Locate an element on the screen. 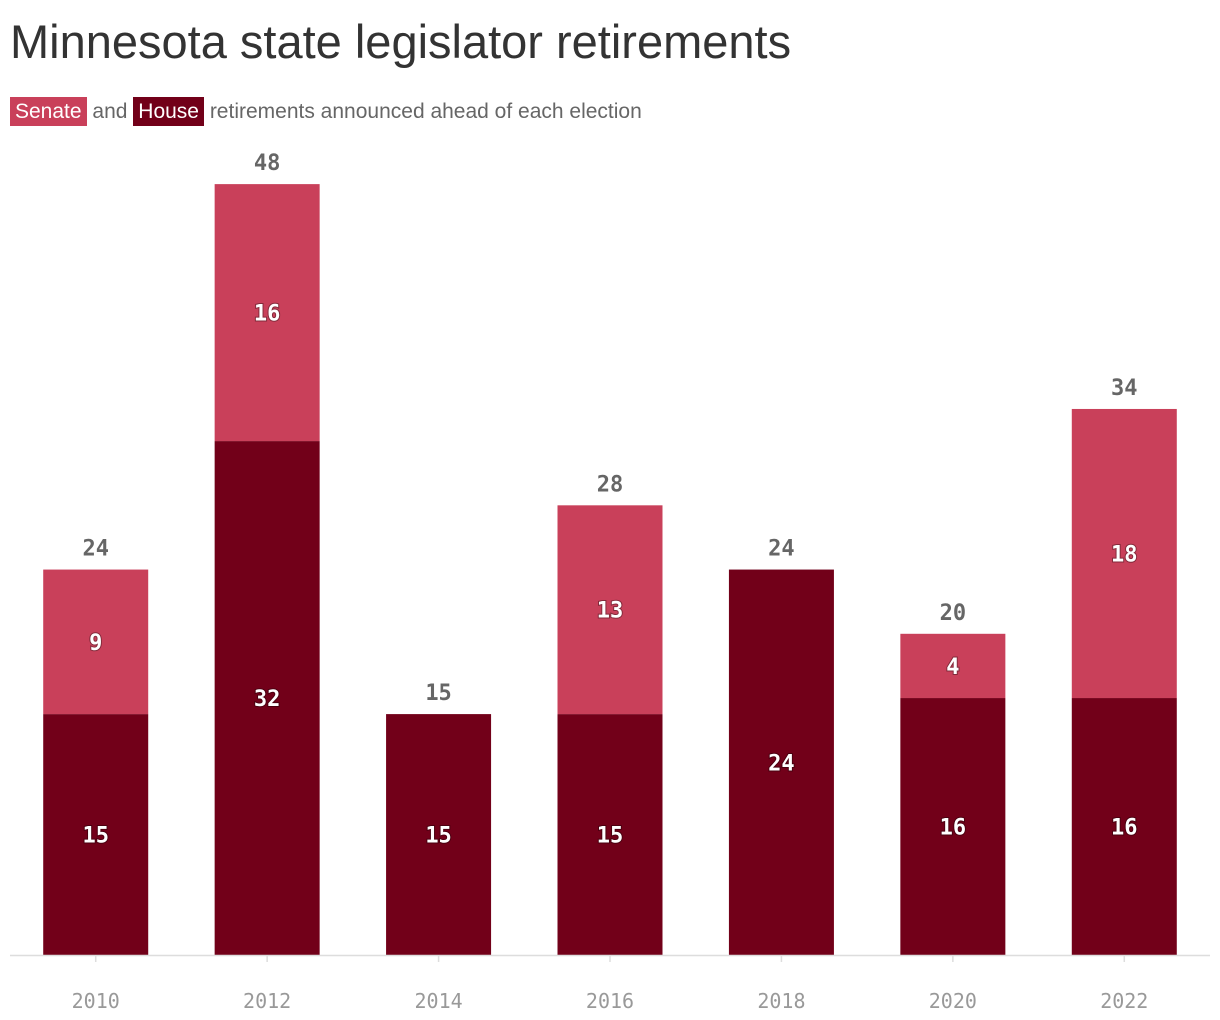  bar-label-house-2018: 24 is located at coordinates (781, 763).